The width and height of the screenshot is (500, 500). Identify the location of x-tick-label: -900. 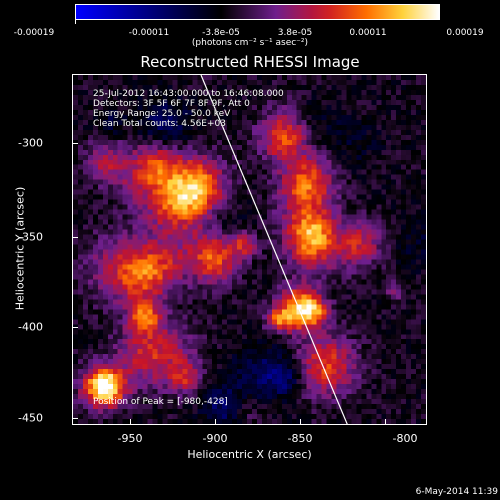
(215, 438).